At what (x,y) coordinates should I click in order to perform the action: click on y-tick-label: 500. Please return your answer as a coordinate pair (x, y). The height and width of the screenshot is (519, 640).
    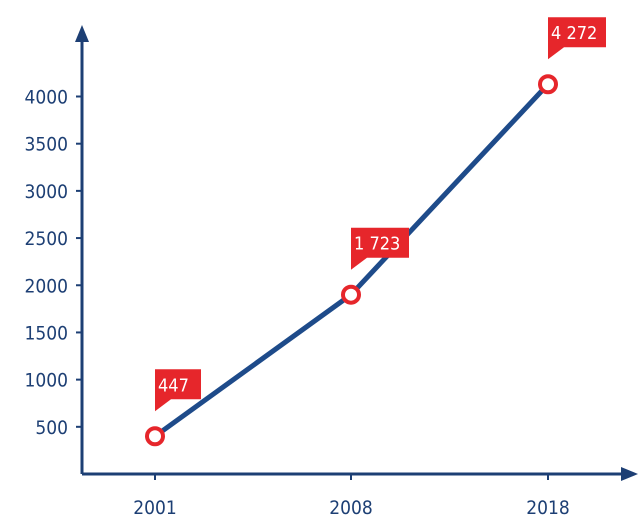
    Looking at the image, I should click on (51, 428).